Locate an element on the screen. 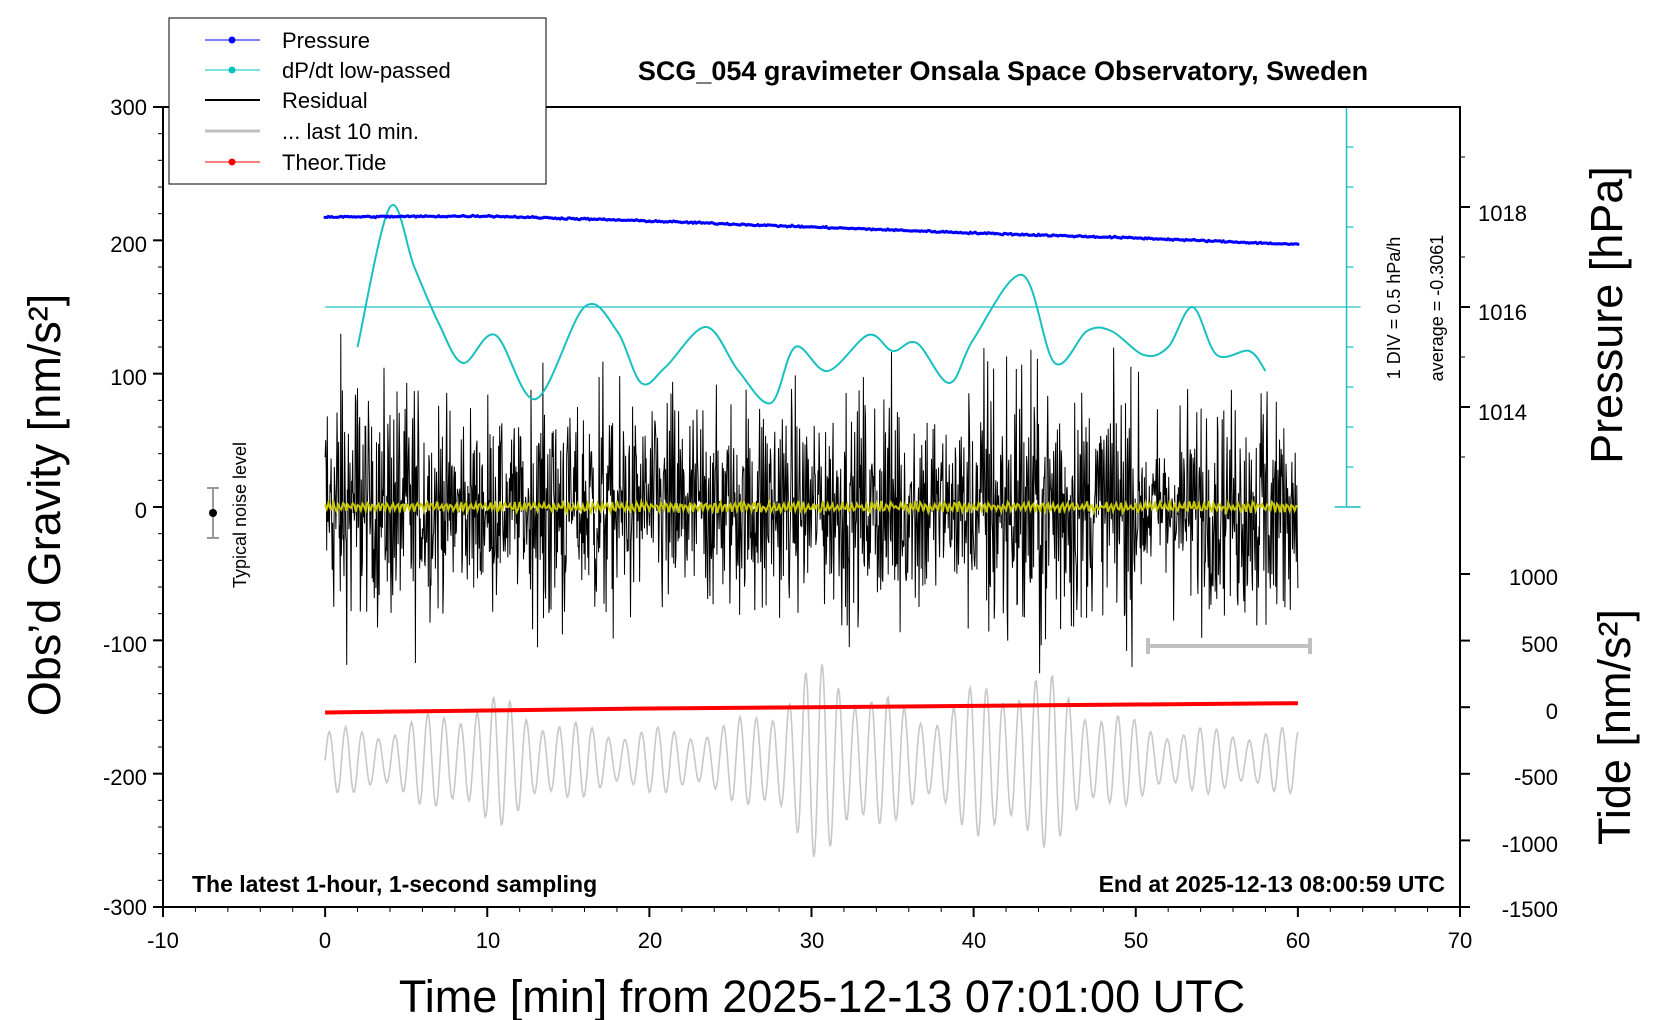 The height and width of the screenshot is (1020, 1660). y-tick-label: -200 is located at coordinates (125, 777).